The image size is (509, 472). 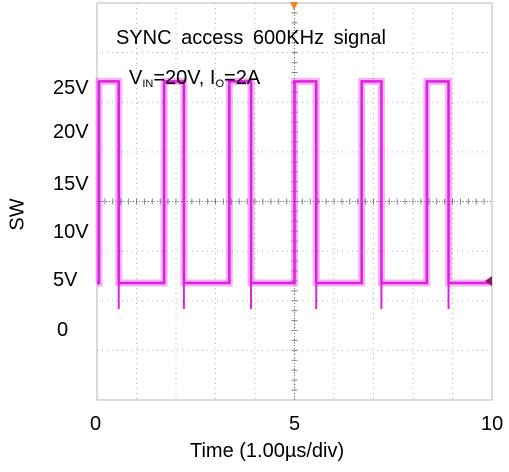 I want to click on x-tick-label: 5, so click(x=295, y=424).